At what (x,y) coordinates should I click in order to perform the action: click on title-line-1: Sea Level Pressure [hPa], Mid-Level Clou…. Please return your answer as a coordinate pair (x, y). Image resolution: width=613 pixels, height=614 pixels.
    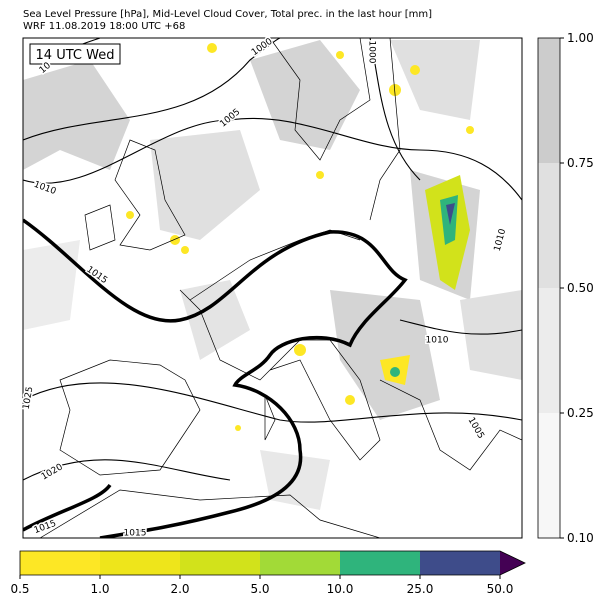
    Looking at the image, I should click on (227, 14).